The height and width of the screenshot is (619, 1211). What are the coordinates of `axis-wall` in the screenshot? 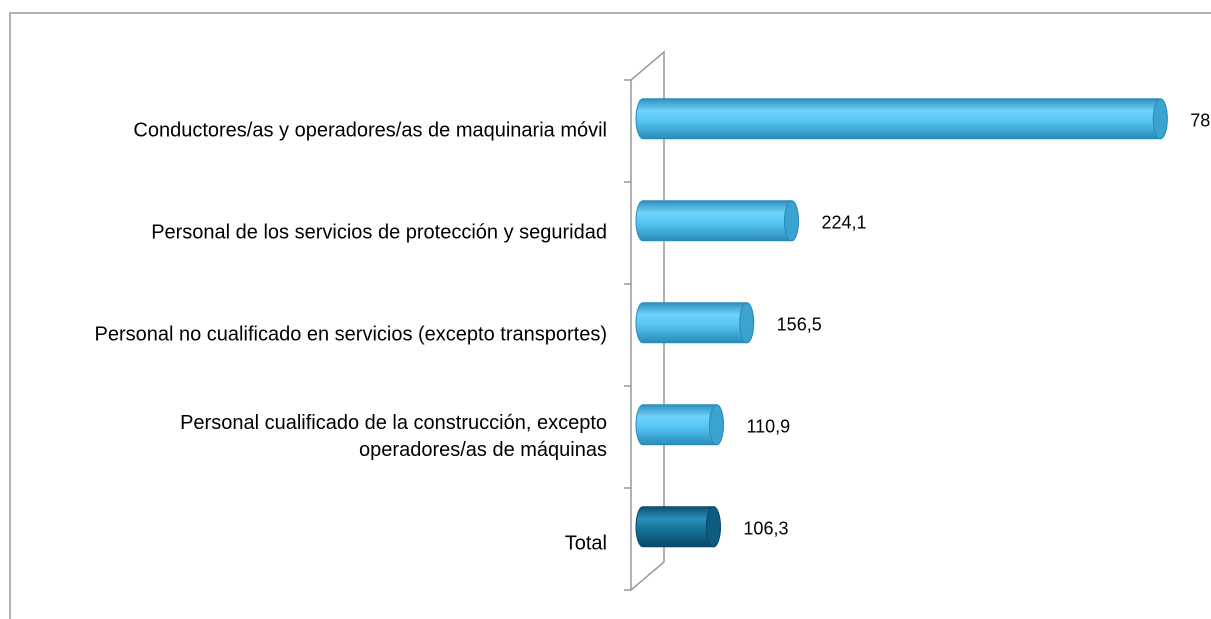 It's located at (644, 321).